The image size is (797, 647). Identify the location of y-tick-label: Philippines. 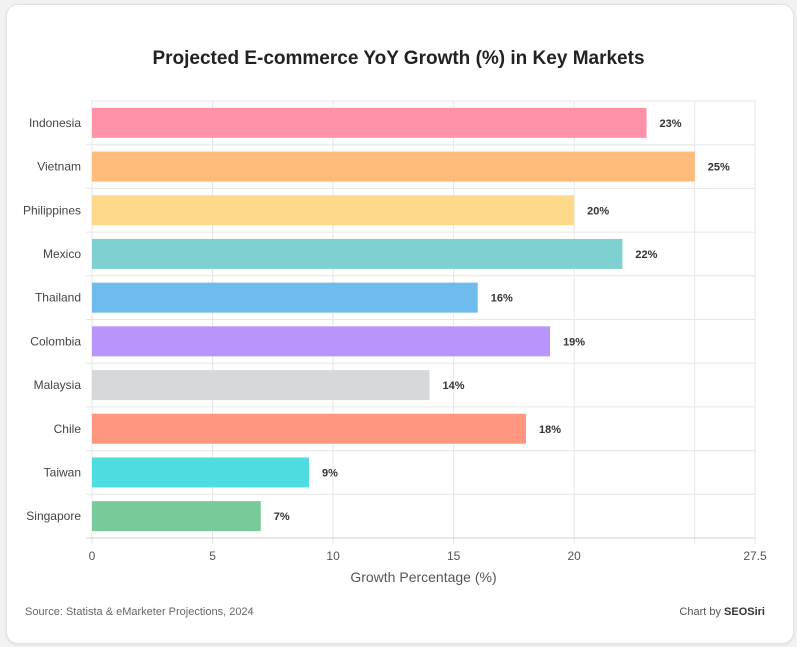
(52, 210).